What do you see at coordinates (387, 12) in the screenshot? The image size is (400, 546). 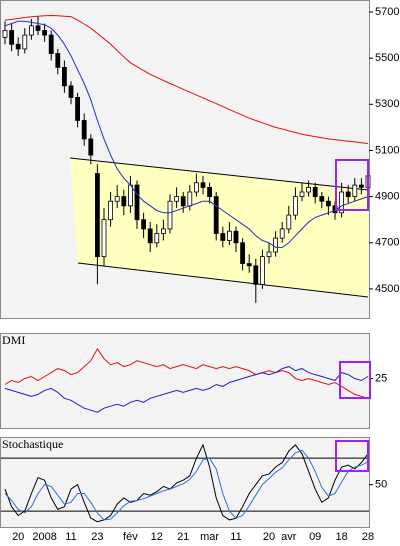 I see `y-tick-label: 5700` at bounding box center [387, 12].